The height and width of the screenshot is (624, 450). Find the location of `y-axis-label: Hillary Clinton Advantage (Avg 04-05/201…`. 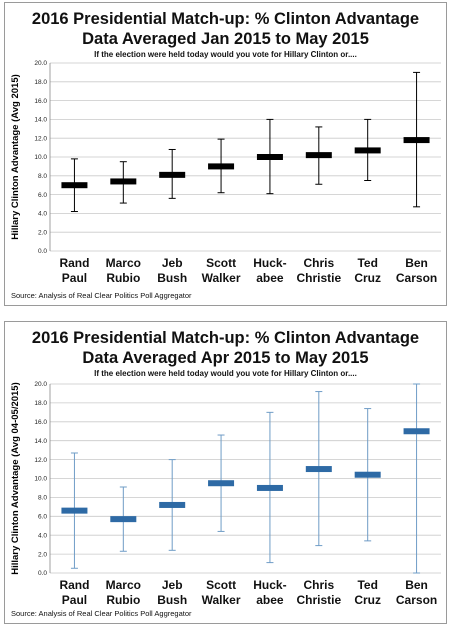

y-axis-label: Hillary Clinton Advantage (Avg 04-05/201… is located at coordinates (15, 478).